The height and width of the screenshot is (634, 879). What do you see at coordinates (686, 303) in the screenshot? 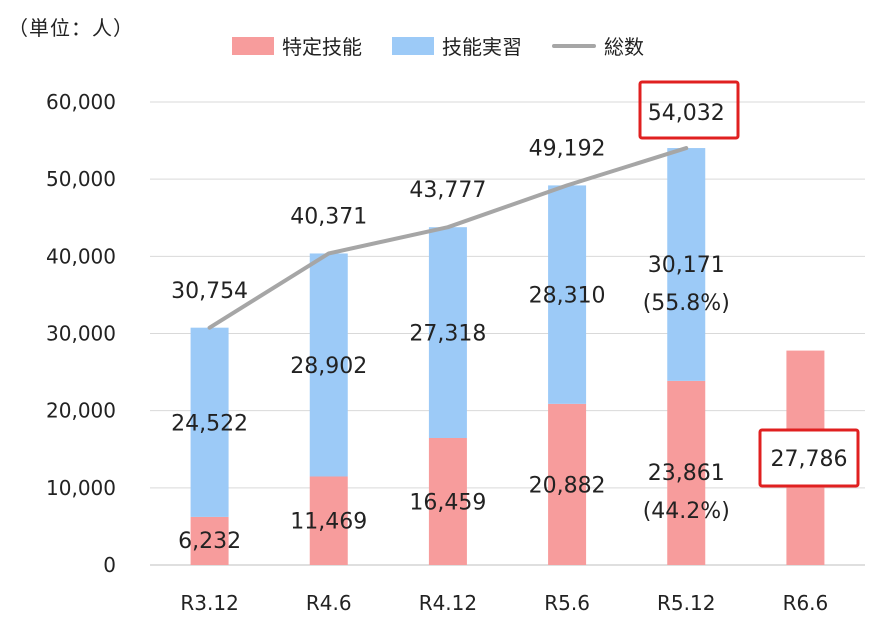
I see `percent-label: (55.8%)` at bounding box center [686, 303].